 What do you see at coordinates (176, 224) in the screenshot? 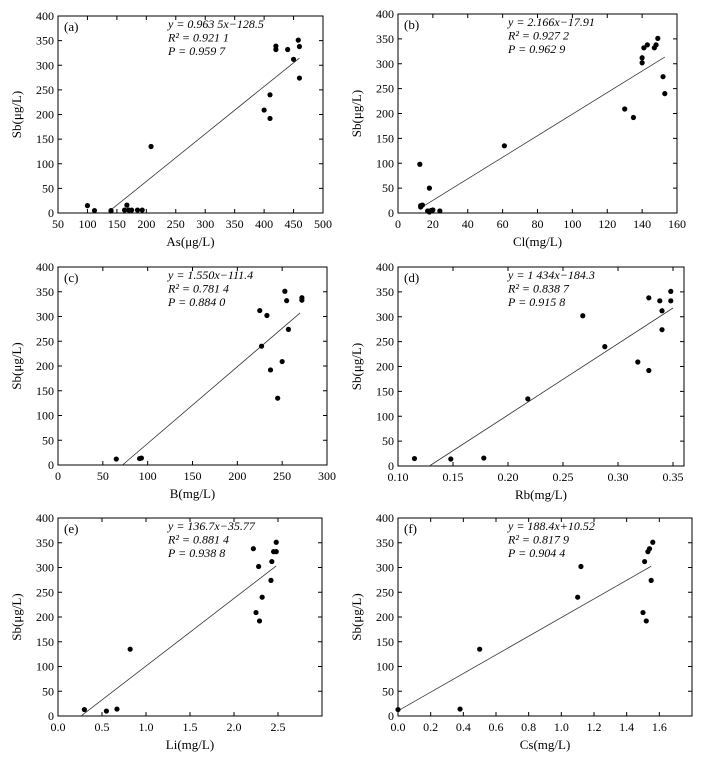
I see `x-tick-label: 250` at bounding box center [176, 224].